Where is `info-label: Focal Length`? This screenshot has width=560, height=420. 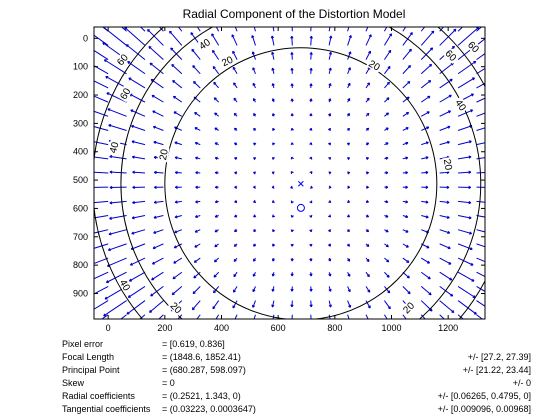 info-label: Focal Length is located at coordinates (88, 357).